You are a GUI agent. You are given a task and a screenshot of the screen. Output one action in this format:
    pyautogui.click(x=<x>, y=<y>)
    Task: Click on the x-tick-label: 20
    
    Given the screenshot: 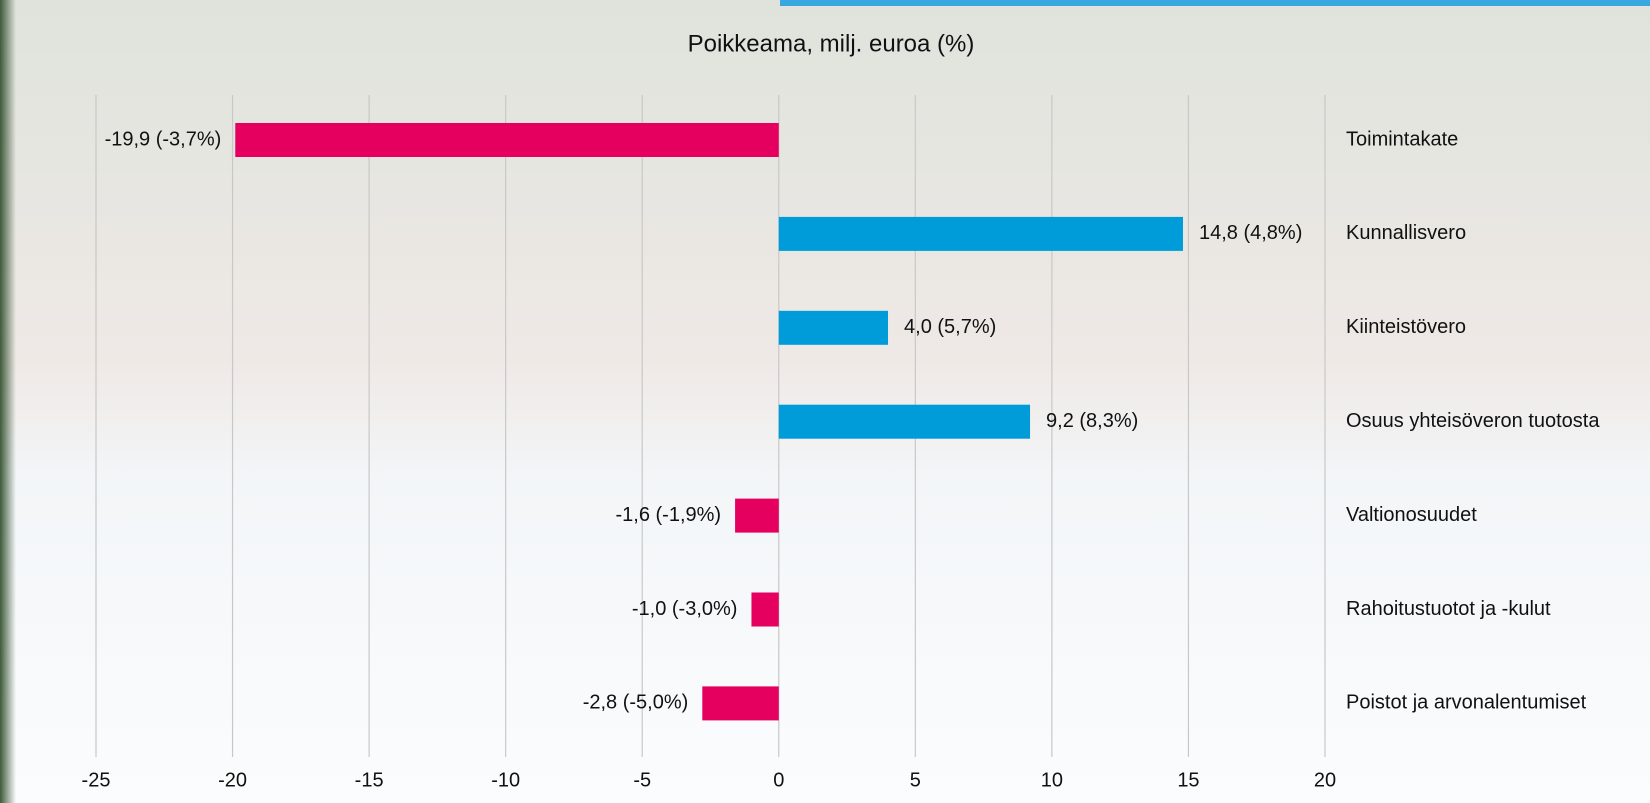 What is the action you would take?
    pyautogui.click(x=1325, y=780)
    